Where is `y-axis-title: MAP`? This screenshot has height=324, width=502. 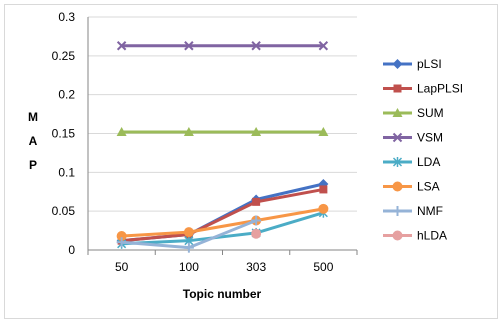
y-axis-title: MAP is located at coordinates (33, 141).